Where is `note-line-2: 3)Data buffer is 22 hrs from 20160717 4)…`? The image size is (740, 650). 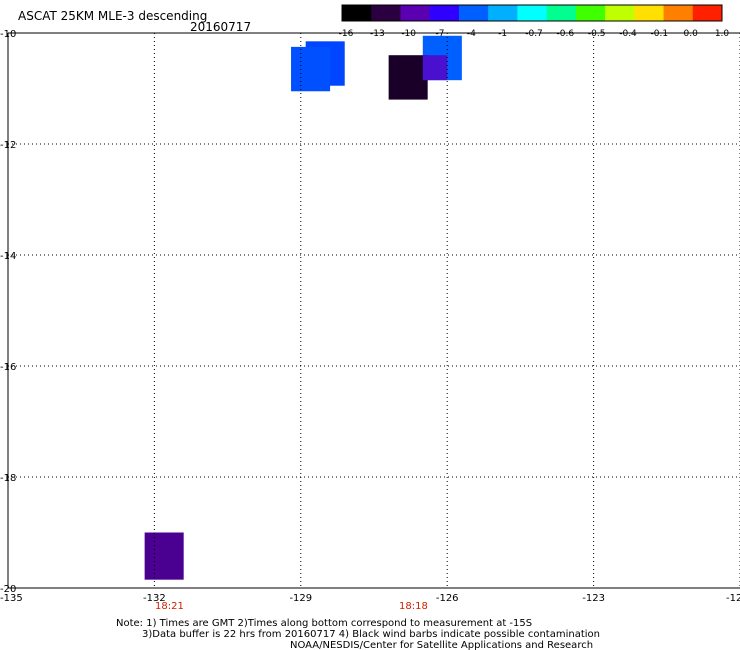 note-line-2: 3)Data buffer is 22 hrs from 20160717 4)… is located at coordinates (371, 634).